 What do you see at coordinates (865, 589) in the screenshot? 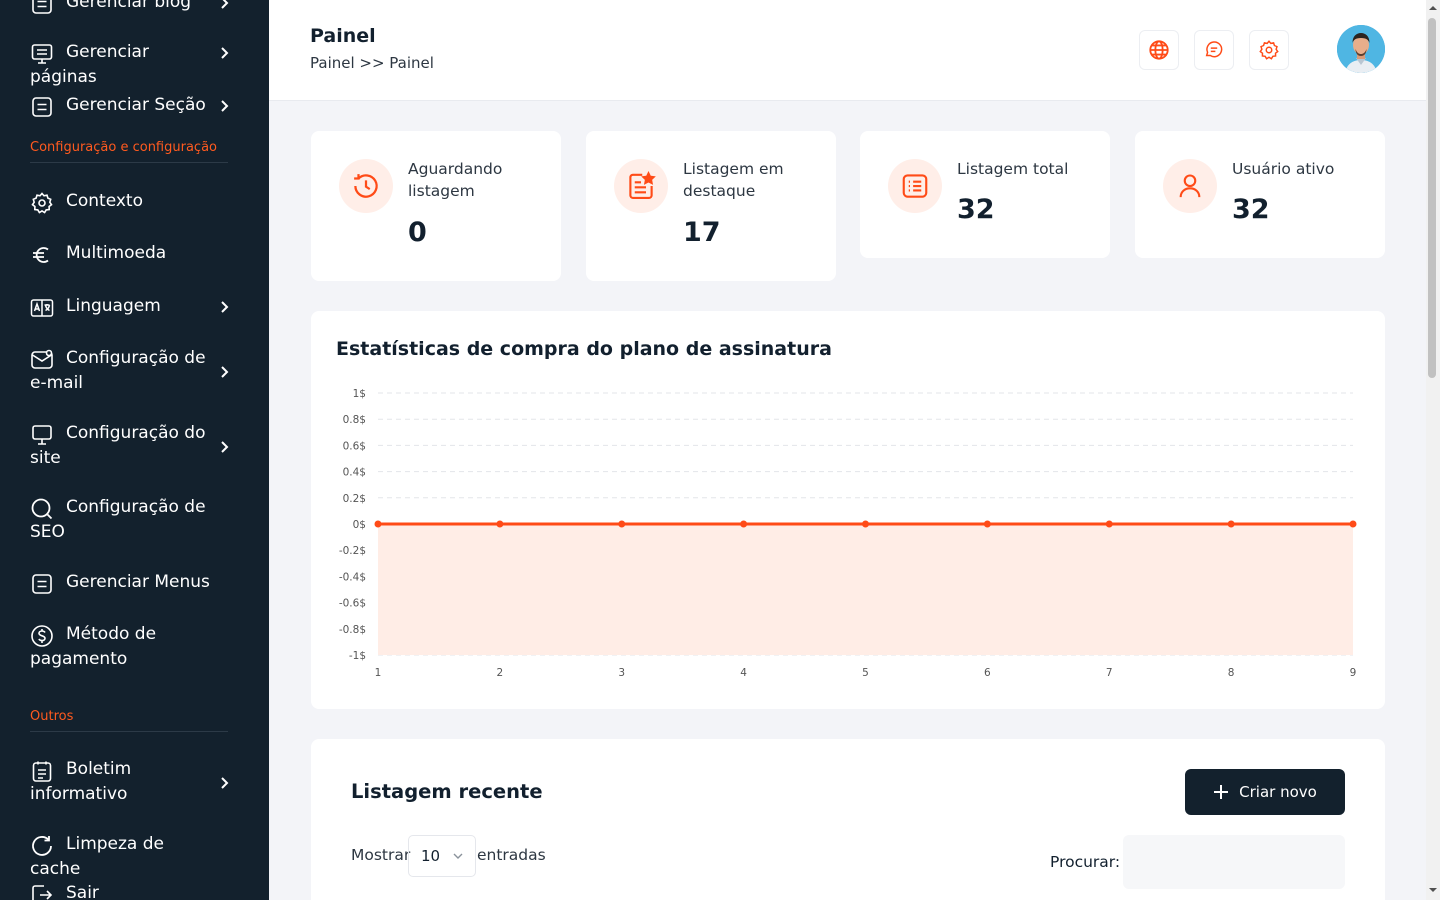
I see `series-area` at bounding box center [865, 589].